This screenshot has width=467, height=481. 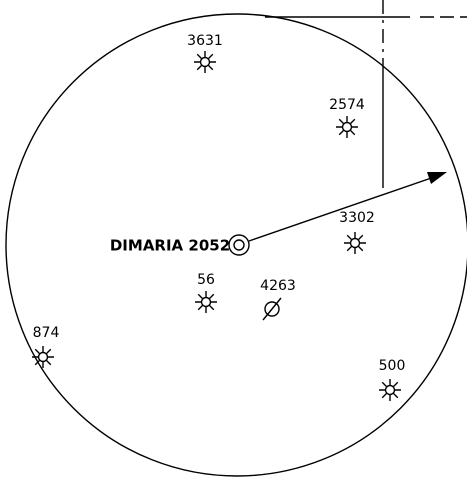 I want to click on center-label: DIMARIA 2052, so click(x=170, y=246).